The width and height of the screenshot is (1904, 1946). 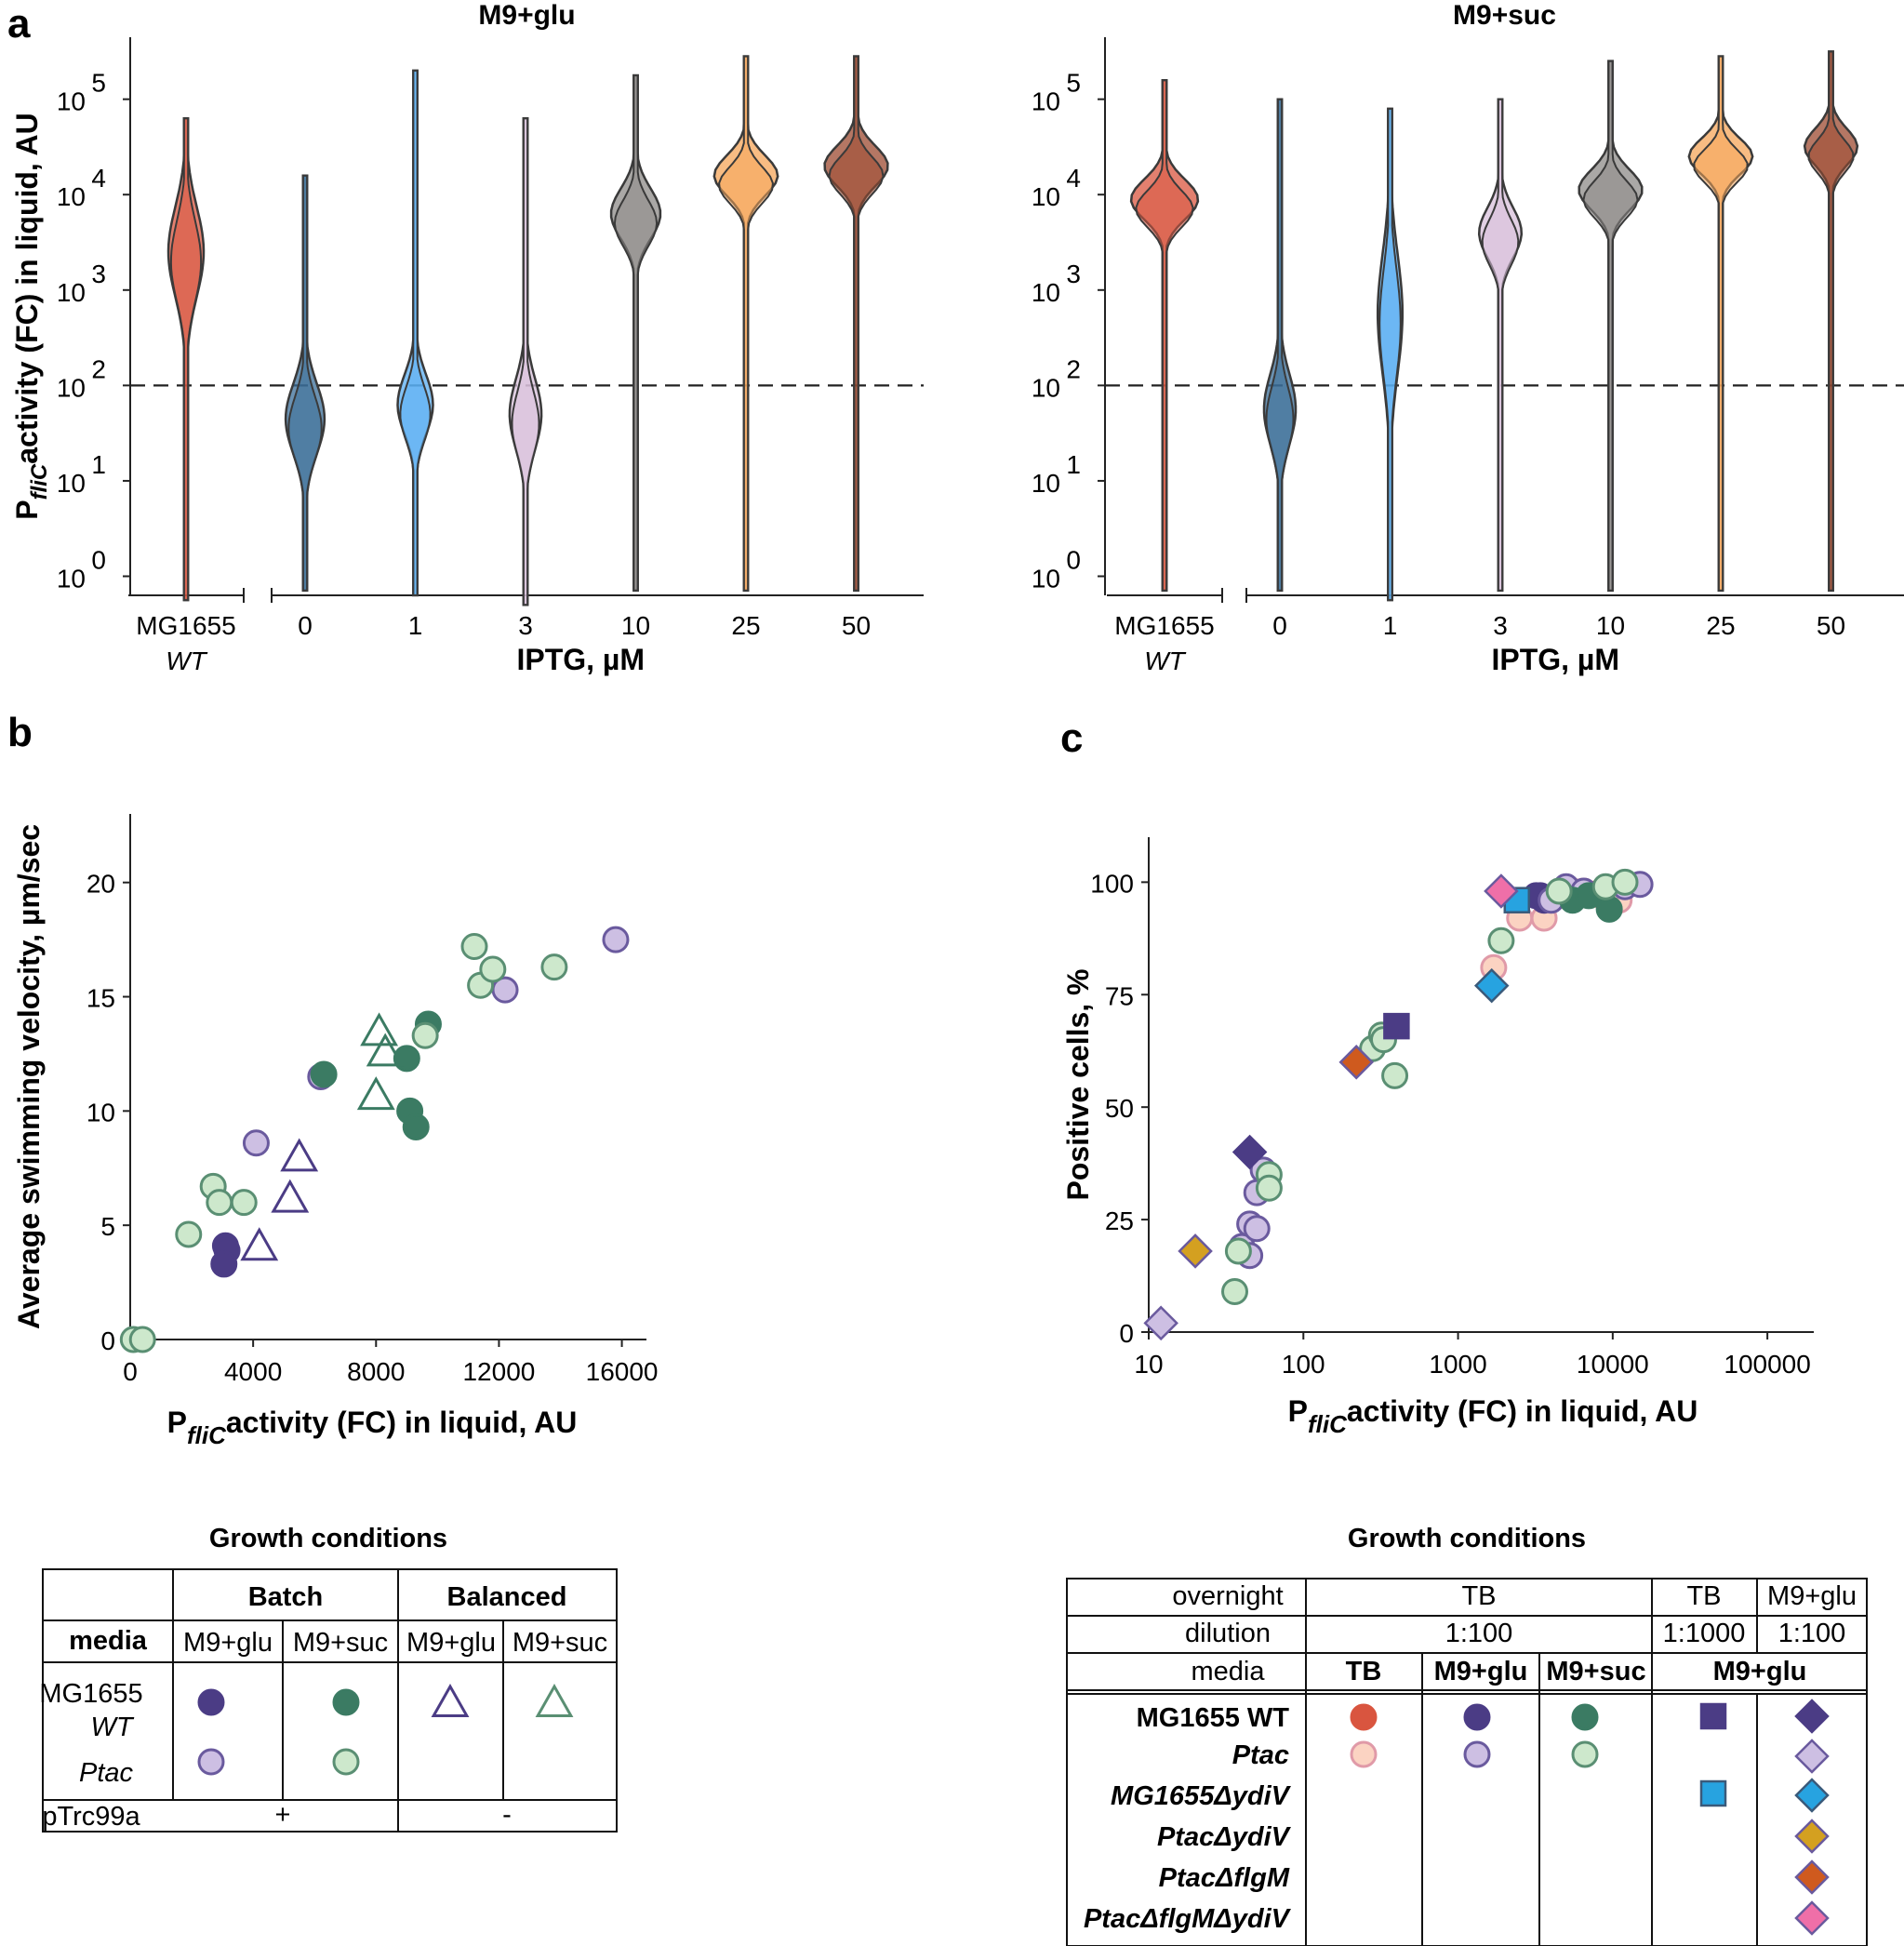 What do you see at coordinates (1119, 1108) in the screenshot?
I see `y-tick-label: 50` at bounding box center [1119, 1108].